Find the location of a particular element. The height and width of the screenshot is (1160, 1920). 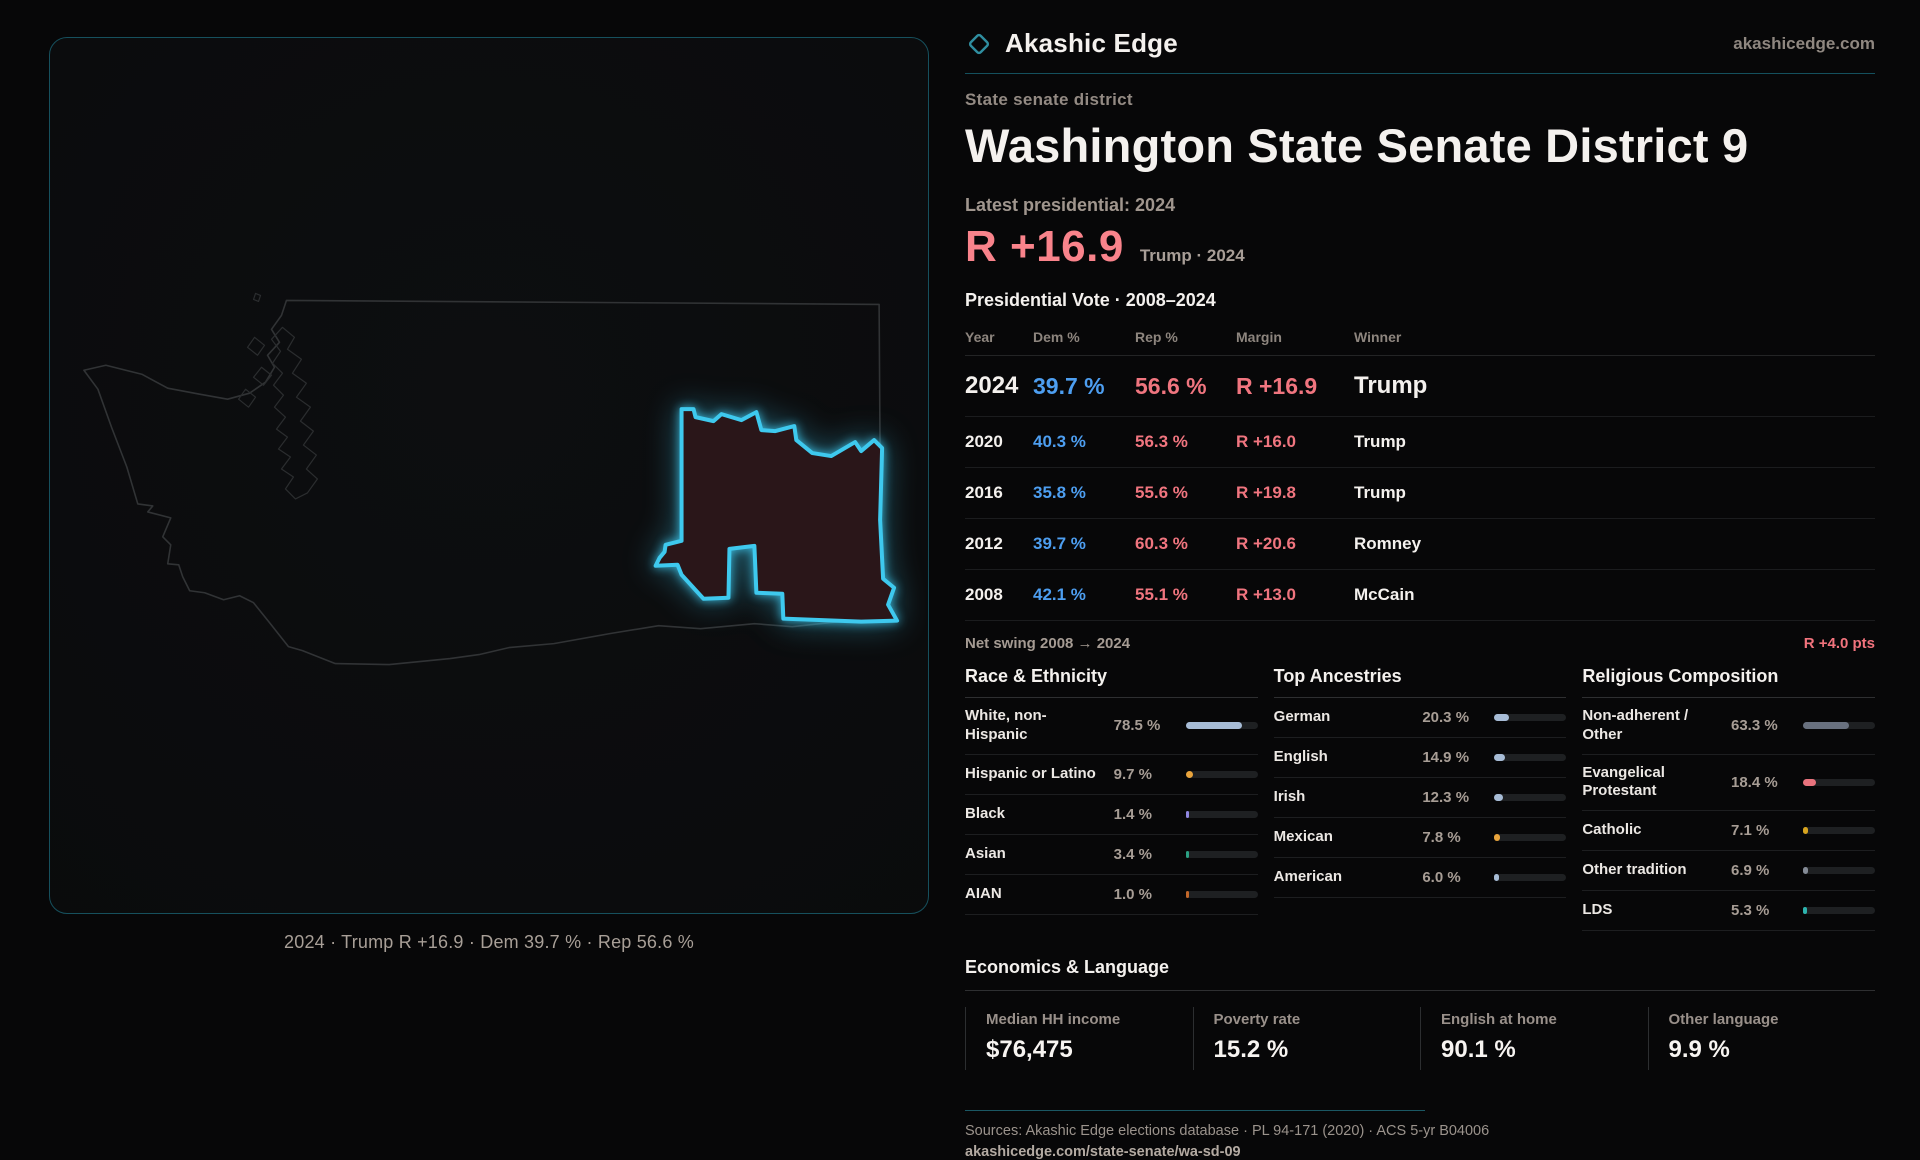

vote-cell-rep: 55.1 % is located at coordinates (1161, 594).